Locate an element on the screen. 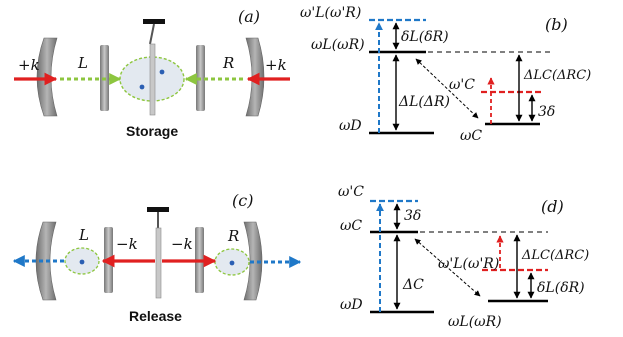 The height and width of the screenshot is (337, 623). left-k-label: −k is located at coordinates (127, 244).